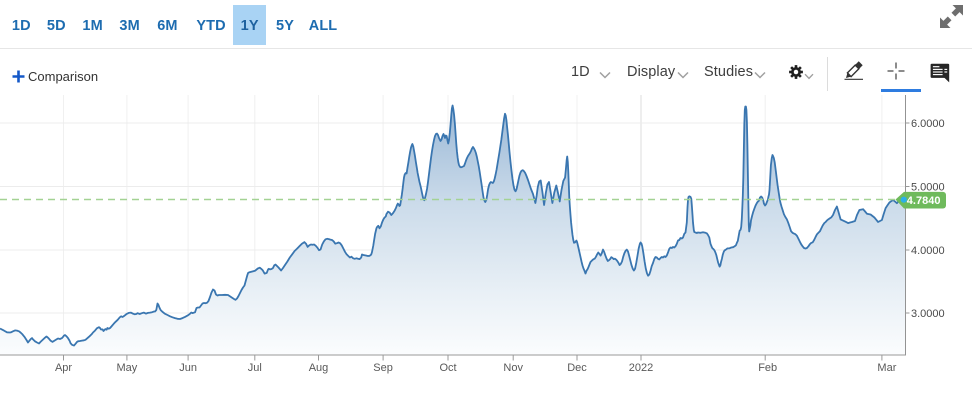 The height and width of the screenshot is (400, 972). I want to click on svg-text: Oct, so click(447, 368).